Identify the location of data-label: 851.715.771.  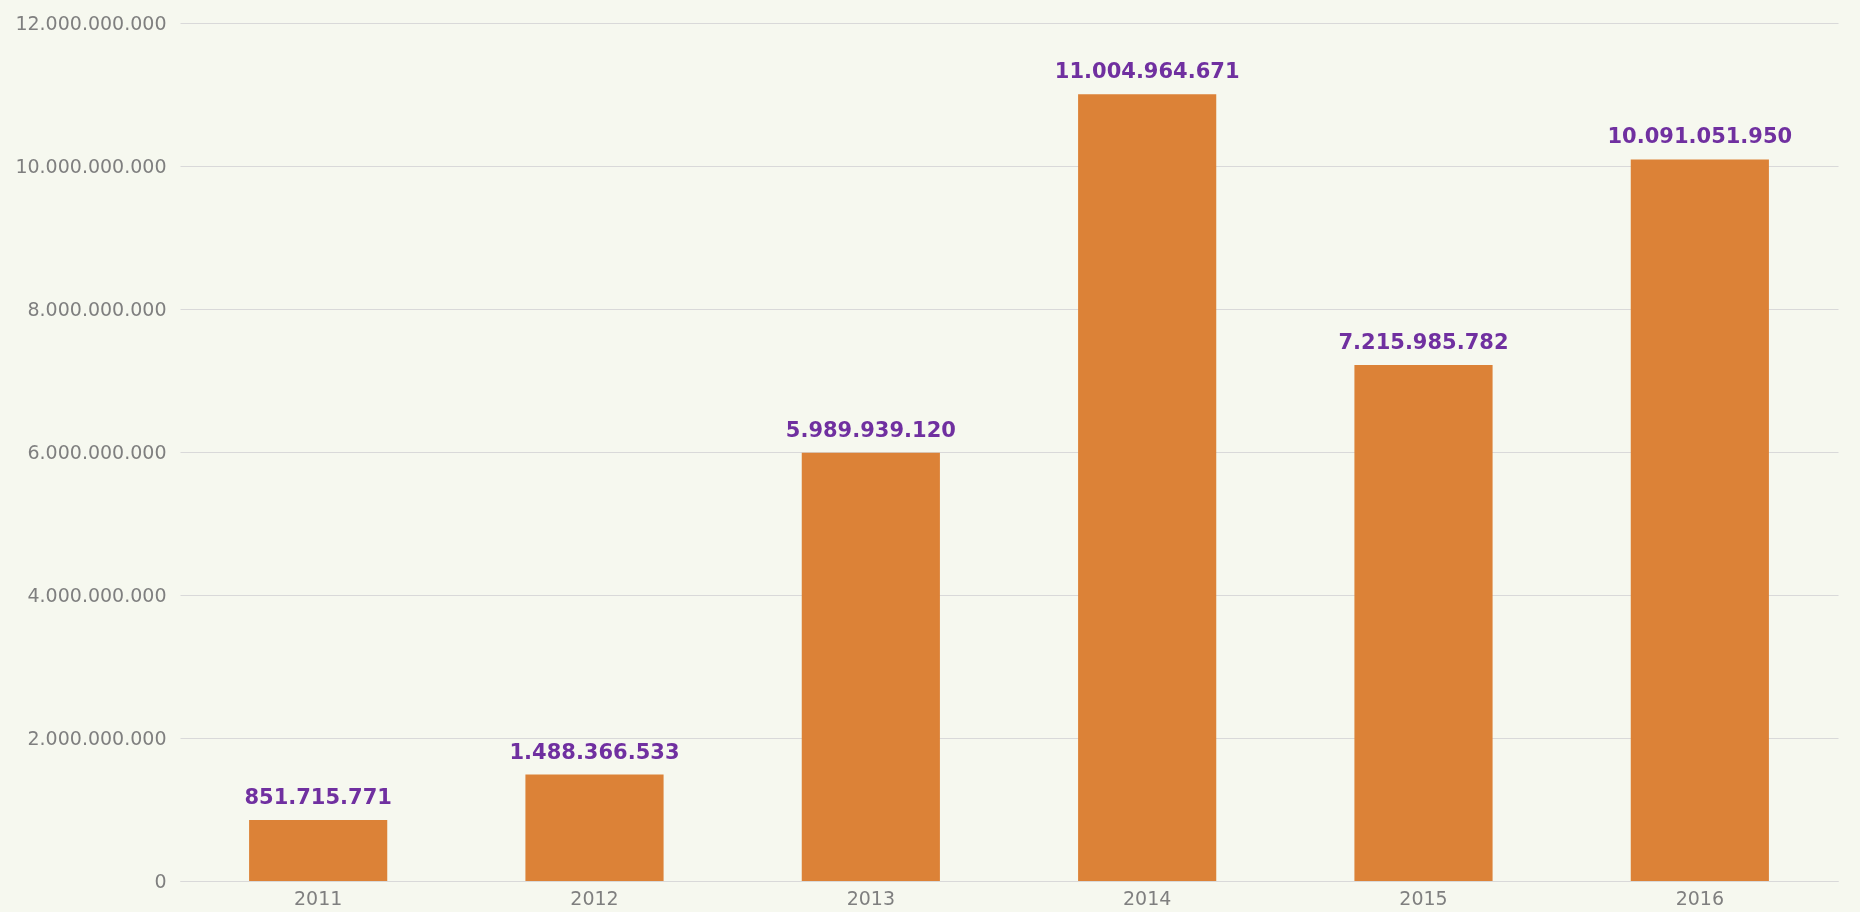
(318, 797).